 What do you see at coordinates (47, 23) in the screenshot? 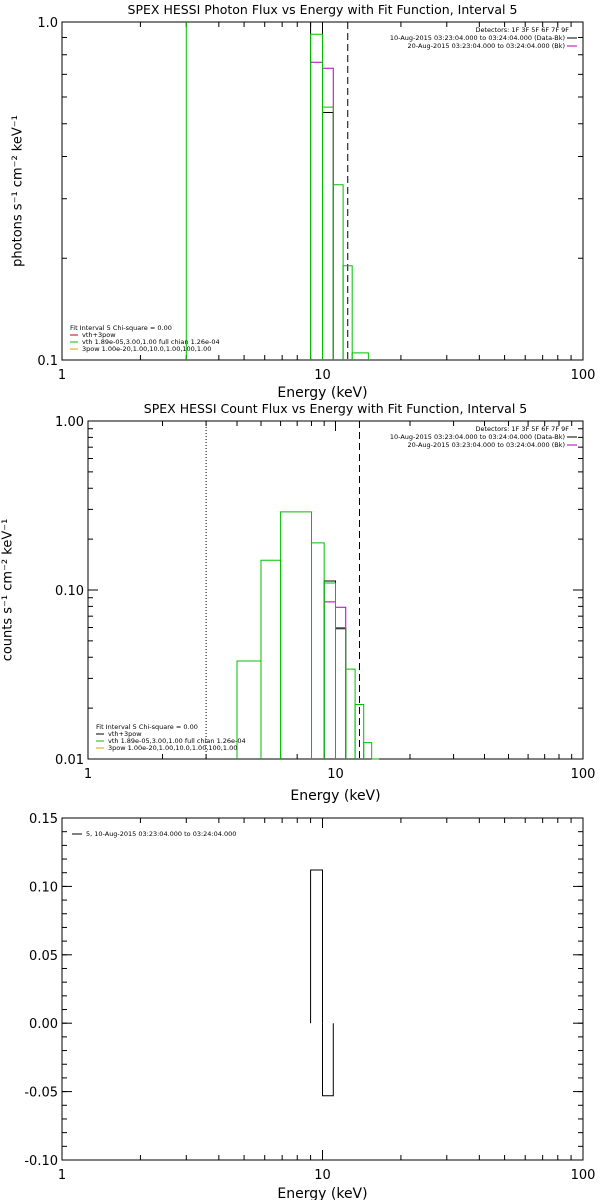
I see `y-tick-label: 1.0` at bounding box center [47, 23].